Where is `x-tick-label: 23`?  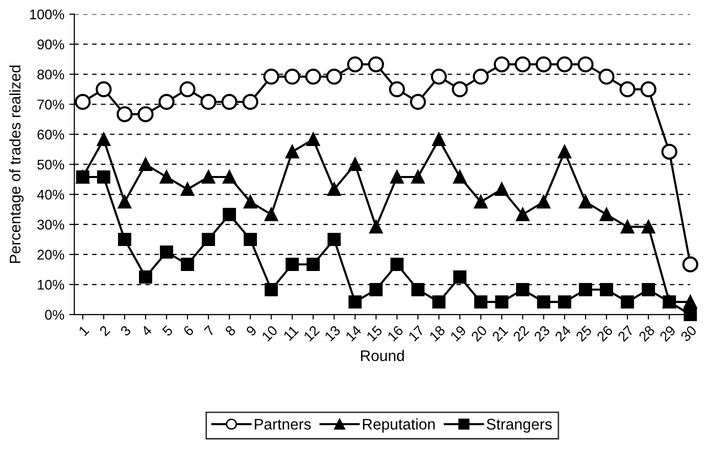
x-tick-label: 23 is located at coordinates (541, 333).